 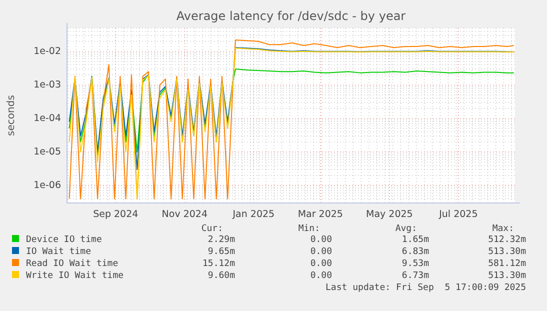 What do you see at coordinates (507, 264) in the screenshot?
I see `text: 581.12m` at bounding box center [507, 264].